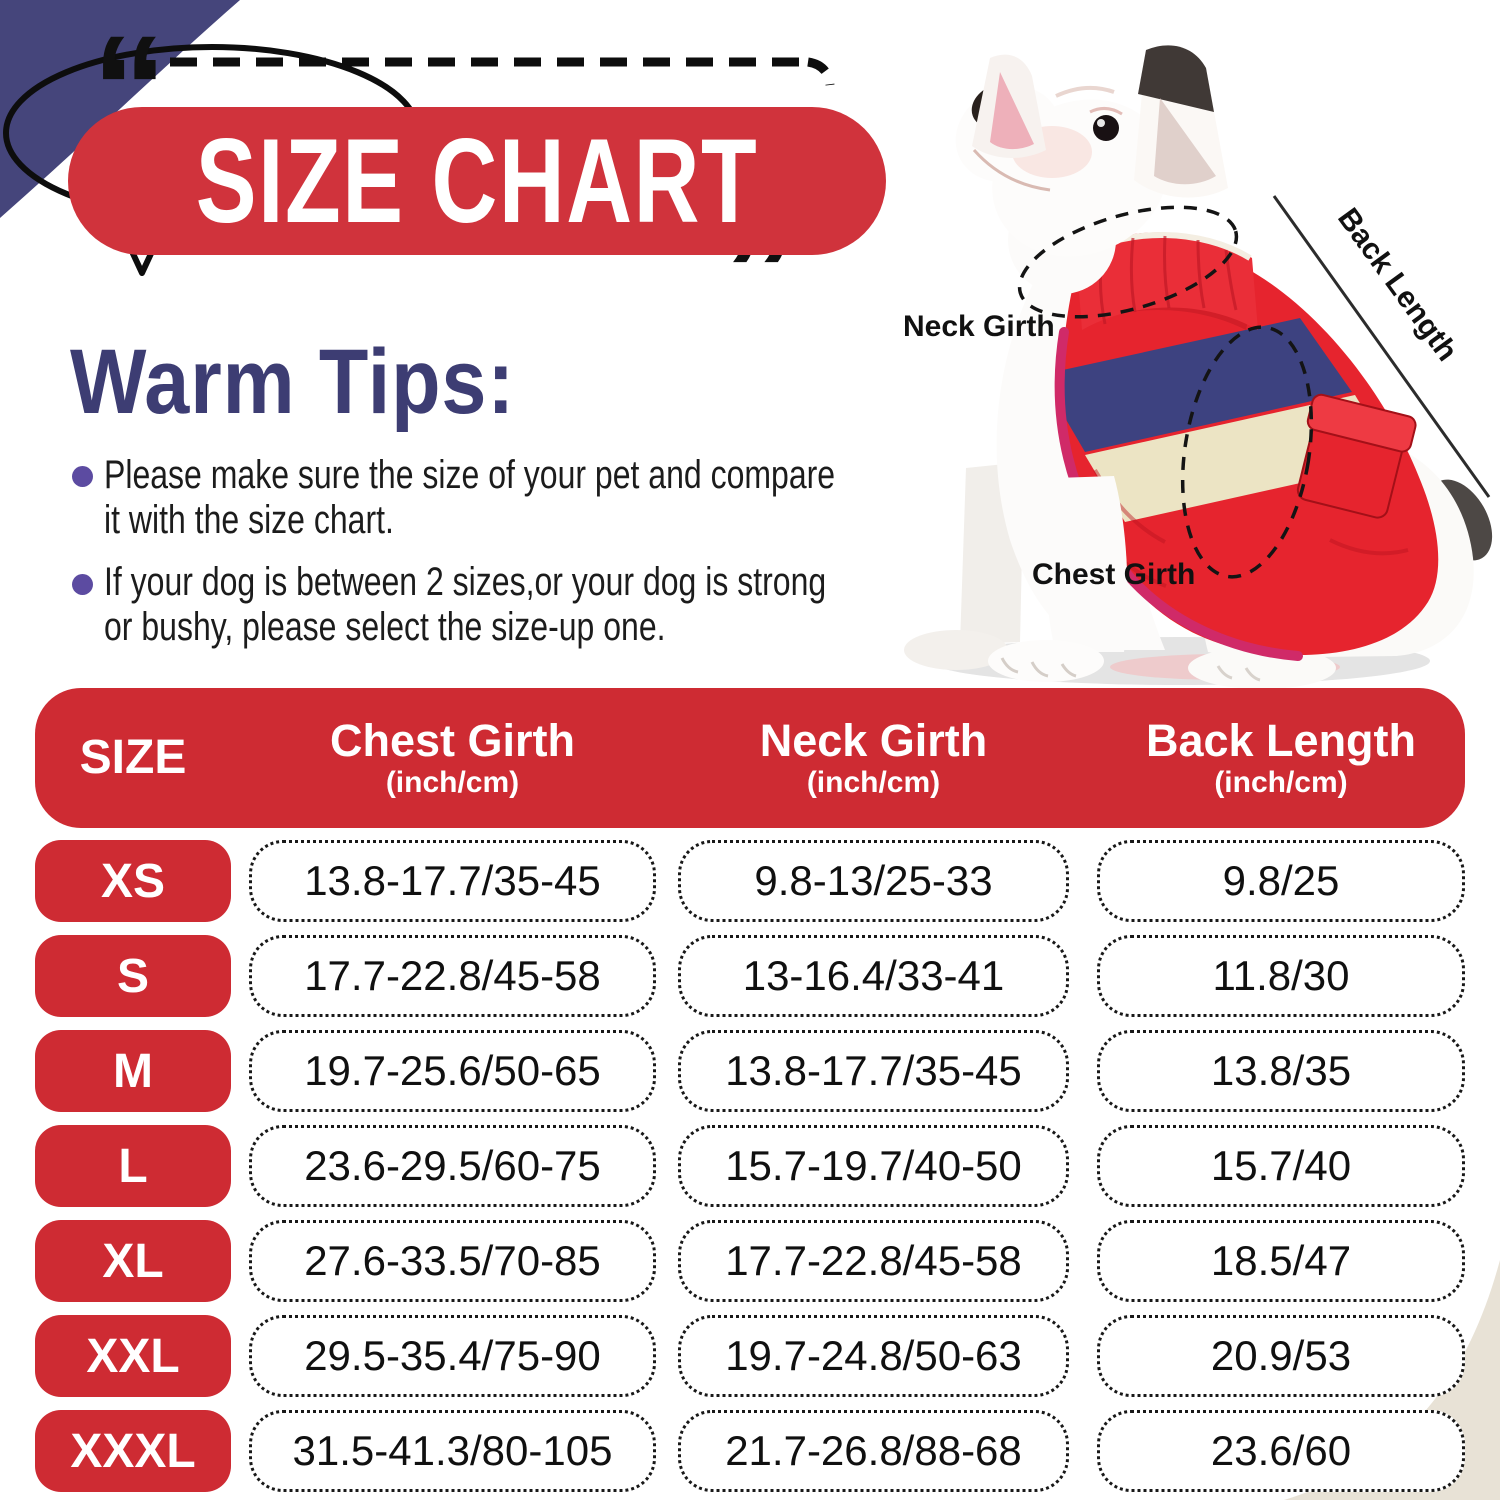 The image size is (1500, 1500). I want to click on neck-cell: 9.8-13/25-33, so click(873, 881).